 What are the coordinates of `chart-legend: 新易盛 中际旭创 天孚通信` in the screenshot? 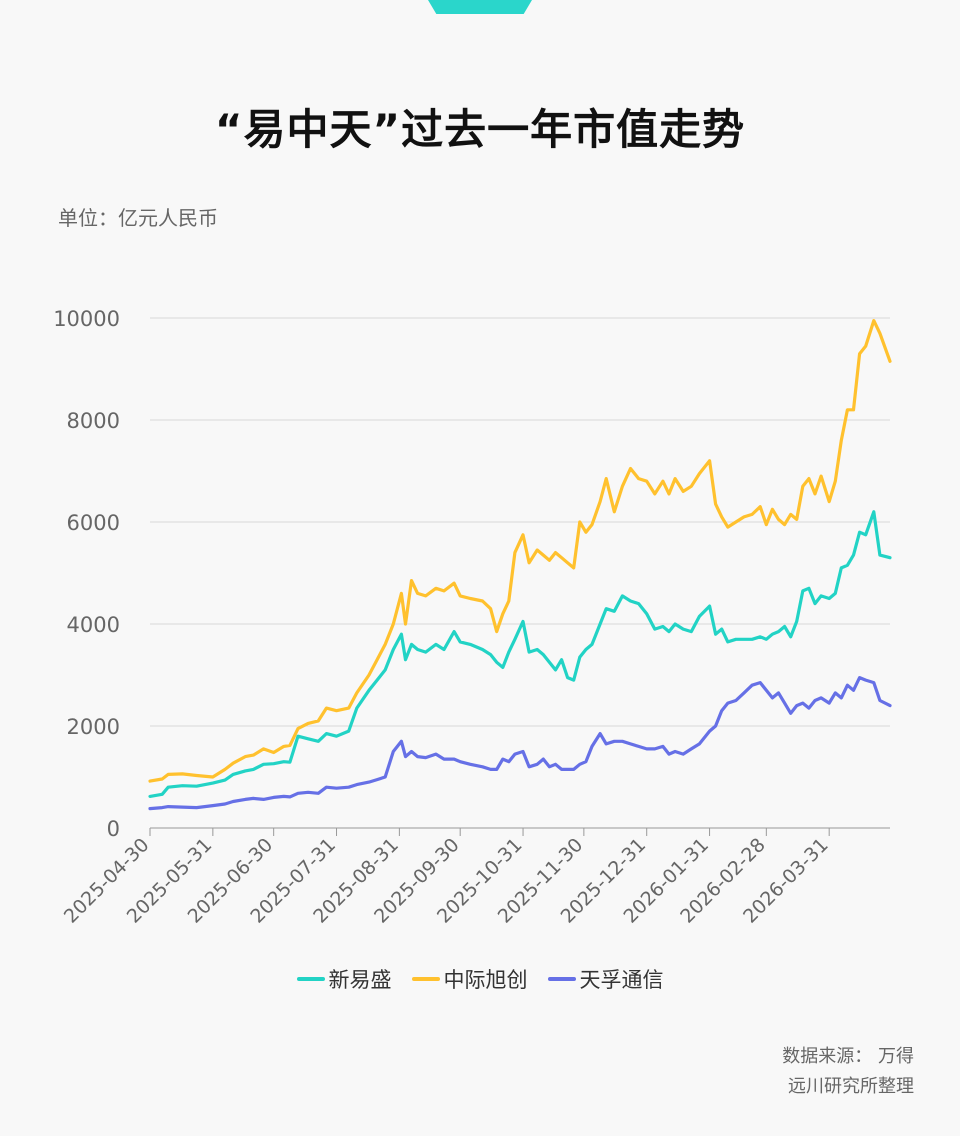 It's located at (480, 979).